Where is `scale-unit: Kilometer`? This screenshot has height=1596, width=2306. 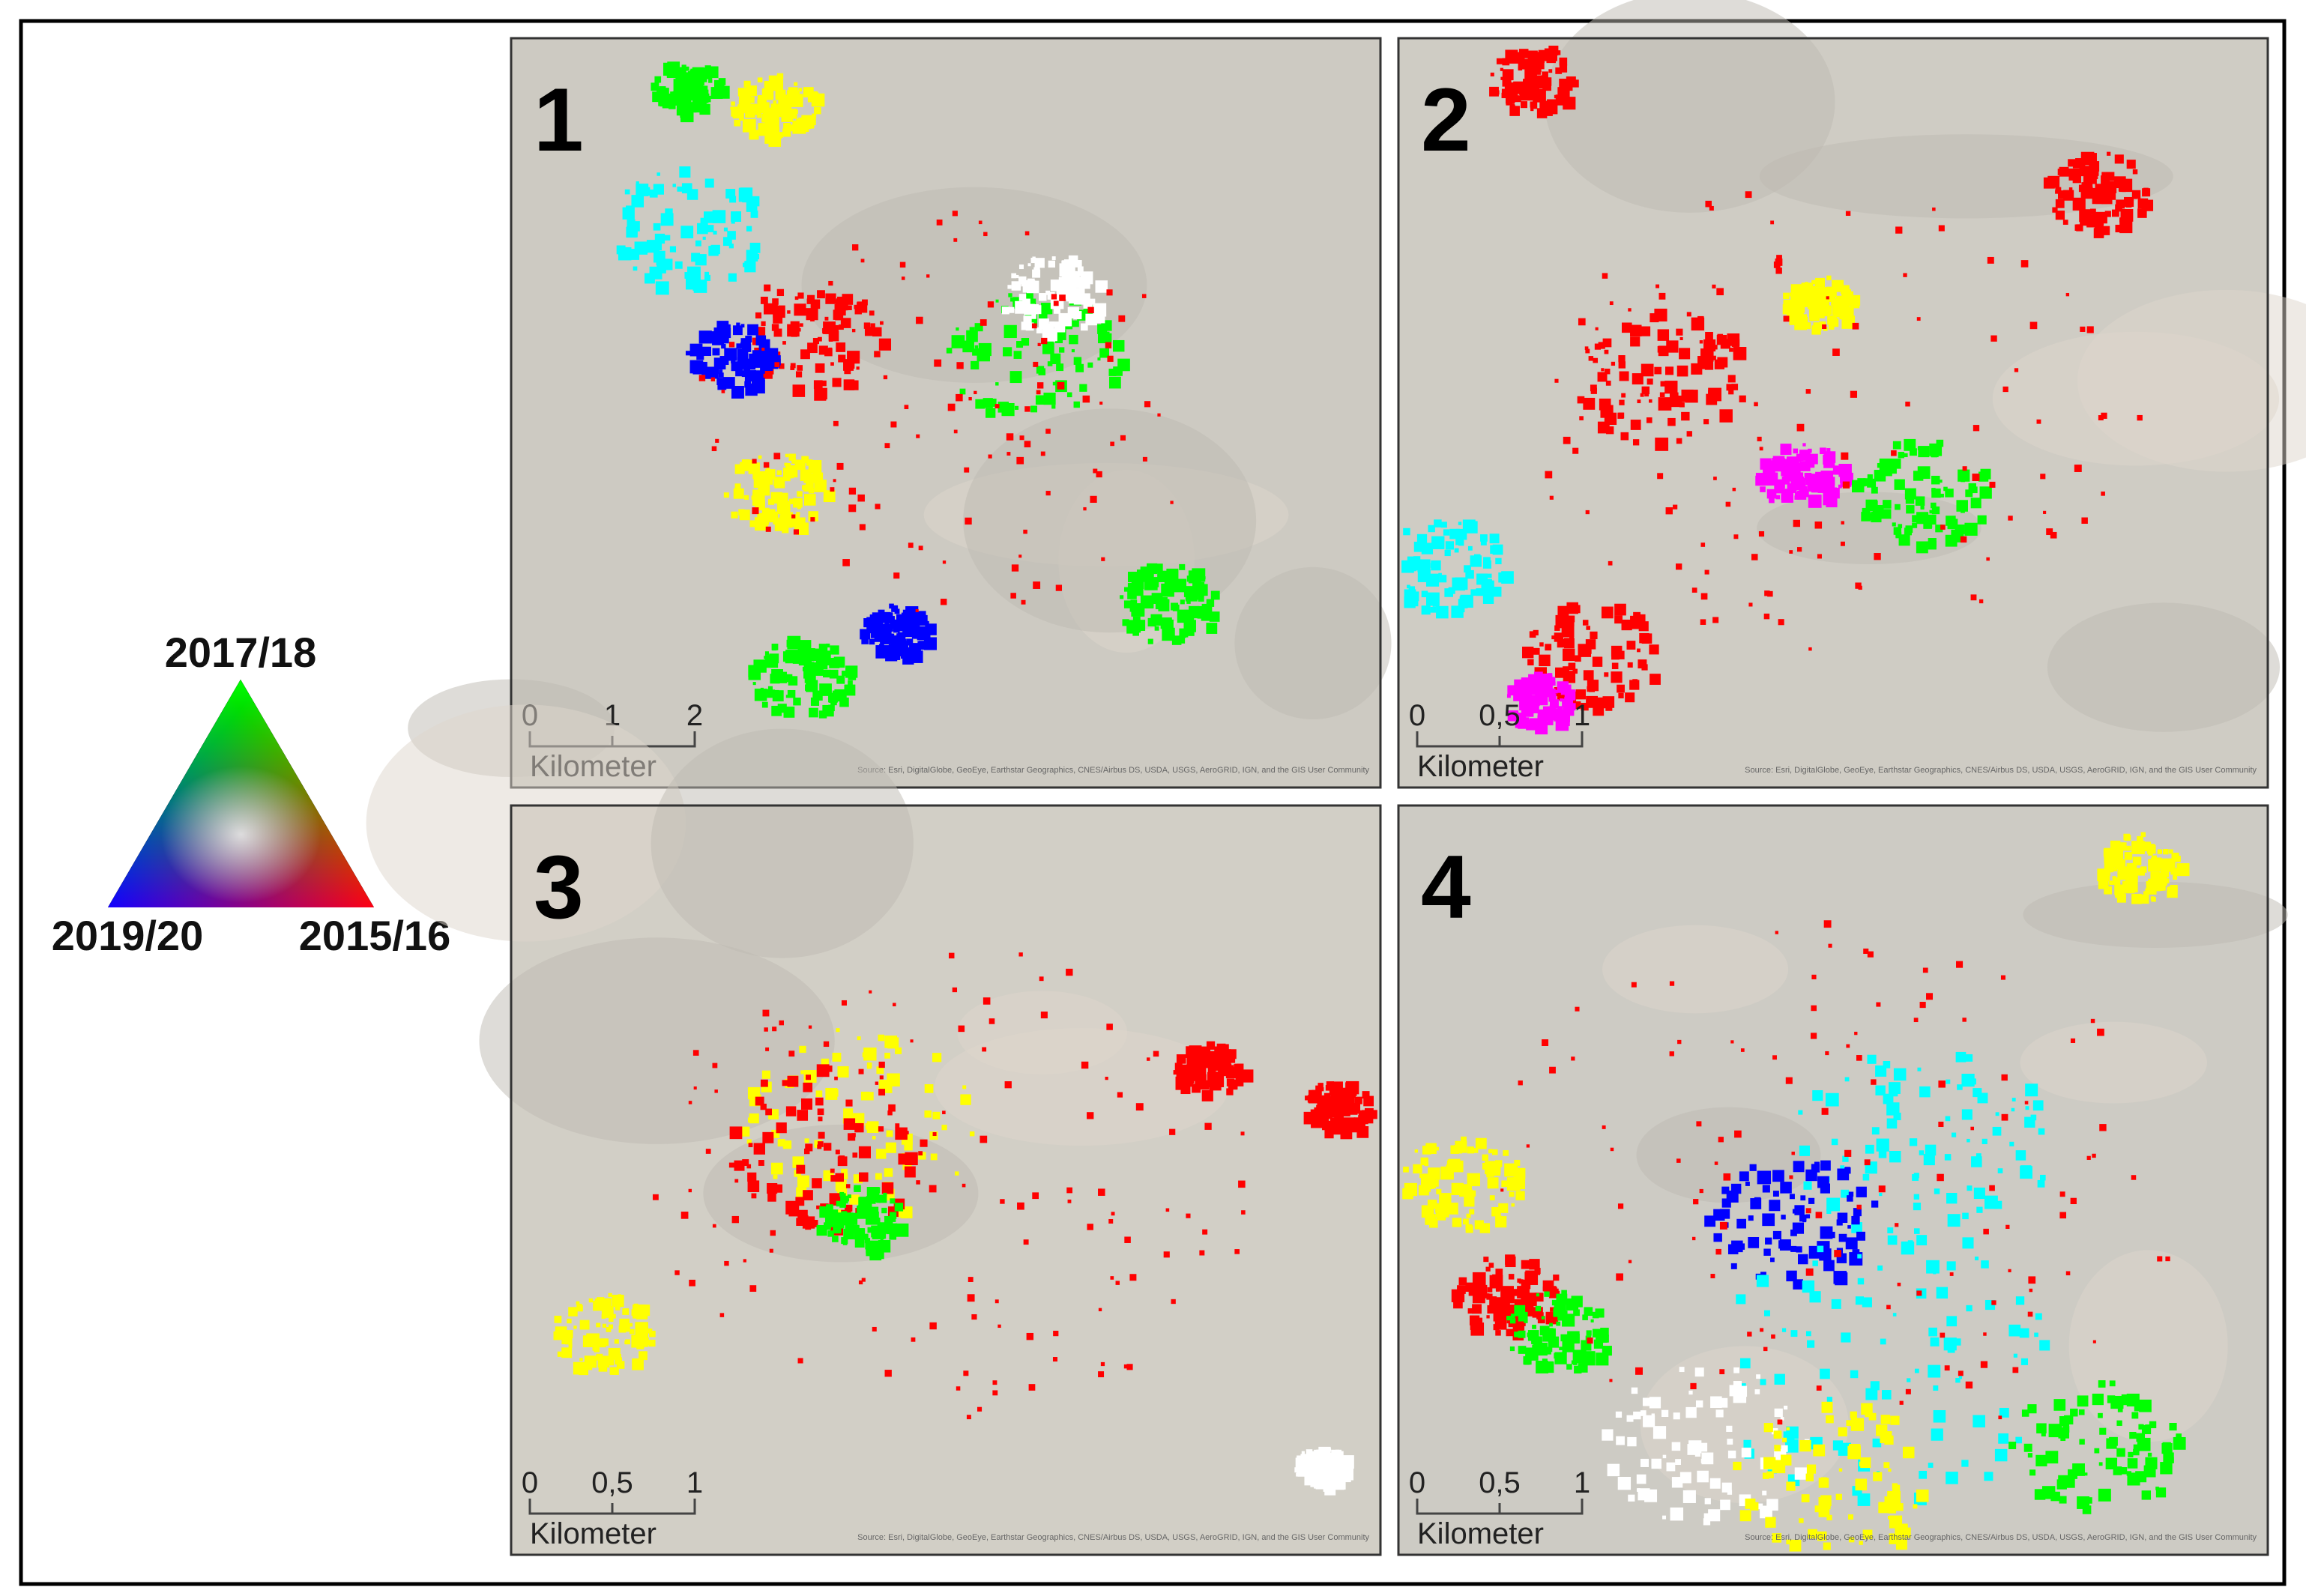 scale-unit: Kilometer is located at coordinates (1481, 766).